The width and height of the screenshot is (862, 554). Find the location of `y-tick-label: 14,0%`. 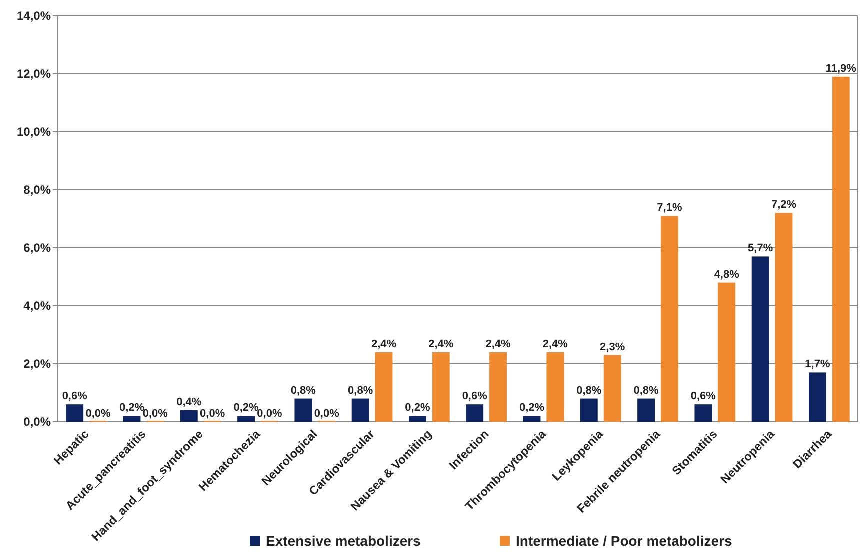

y-tick-label: 14,0% is located at coordinates (34, 16).